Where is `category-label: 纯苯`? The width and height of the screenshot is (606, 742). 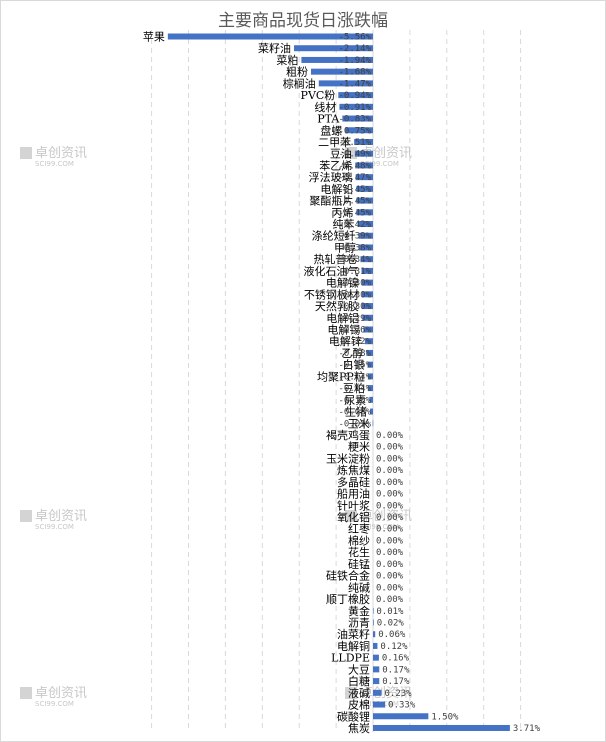 category-label: 纯苯 is located at coordinates (344, 224).